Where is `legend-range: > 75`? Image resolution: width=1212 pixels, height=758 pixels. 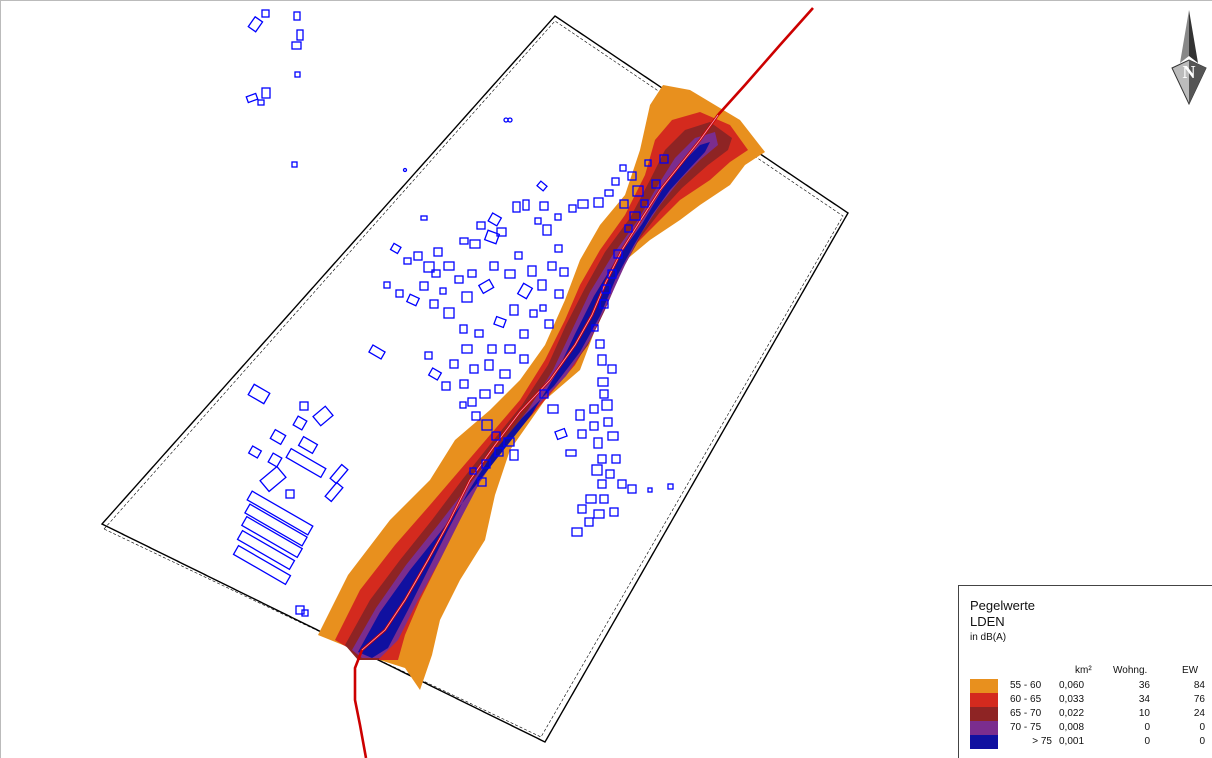
legend-range: > 75 is located at coordinates (1042, 741).